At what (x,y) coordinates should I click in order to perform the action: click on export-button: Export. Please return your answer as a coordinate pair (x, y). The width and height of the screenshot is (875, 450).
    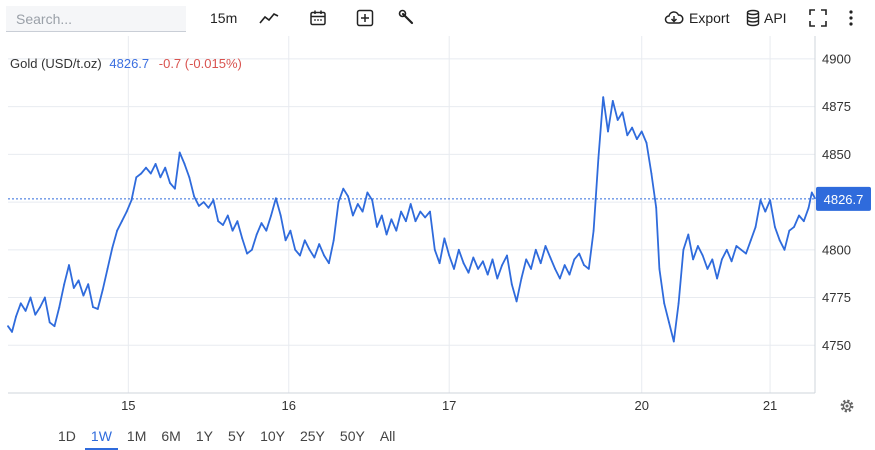
    Looking at the image, I should click on (696, 18).